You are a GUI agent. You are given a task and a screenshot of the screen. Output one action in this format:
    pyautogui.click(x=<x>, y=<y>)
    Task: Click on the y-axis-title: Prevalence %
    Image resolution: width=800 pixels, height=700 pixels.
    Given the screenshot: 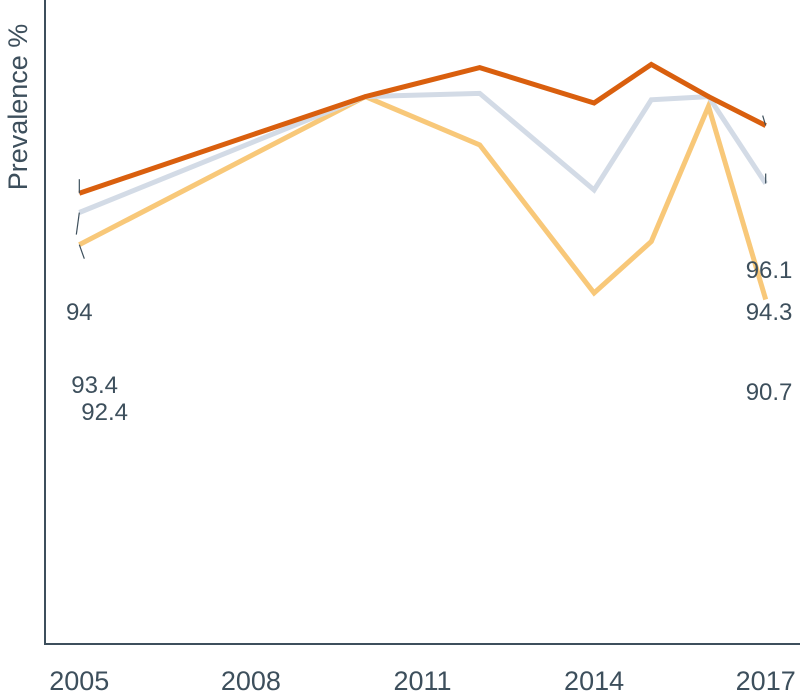 What is the action you would take?
    pyautogui.click(x=18, y=107)
    